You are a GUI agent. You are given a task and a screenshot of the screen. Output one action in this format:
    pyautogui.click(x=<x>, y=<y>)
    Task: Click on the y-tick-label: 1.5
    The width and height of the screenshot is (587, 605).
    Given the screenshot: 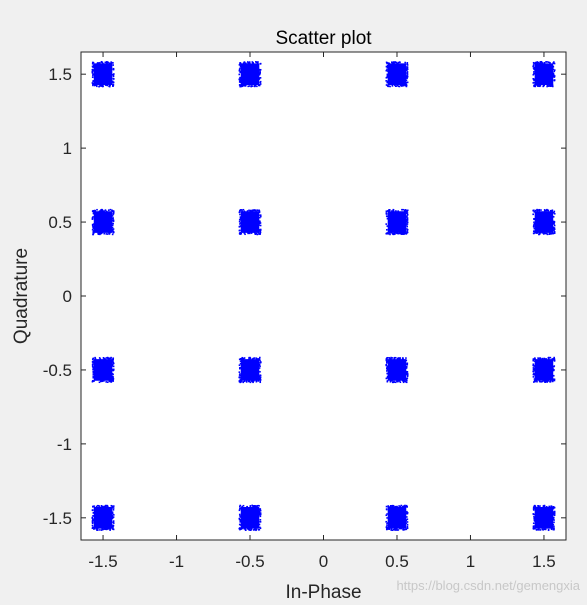 What is the action you would take?
    pyautogui.click(x=60, y=74)
    